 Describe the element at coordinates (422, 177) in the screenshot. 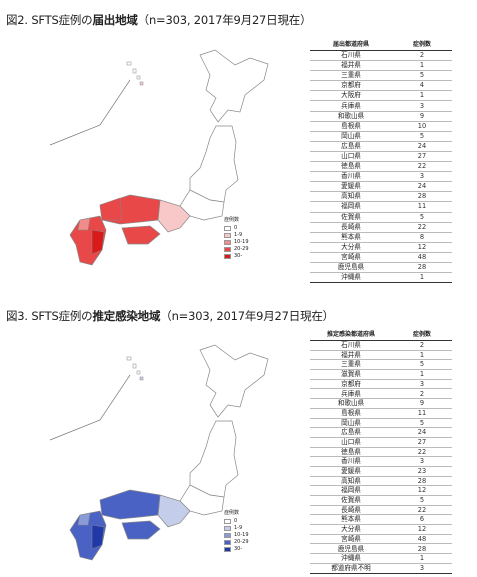

I see `count-cell: 3` at that location.